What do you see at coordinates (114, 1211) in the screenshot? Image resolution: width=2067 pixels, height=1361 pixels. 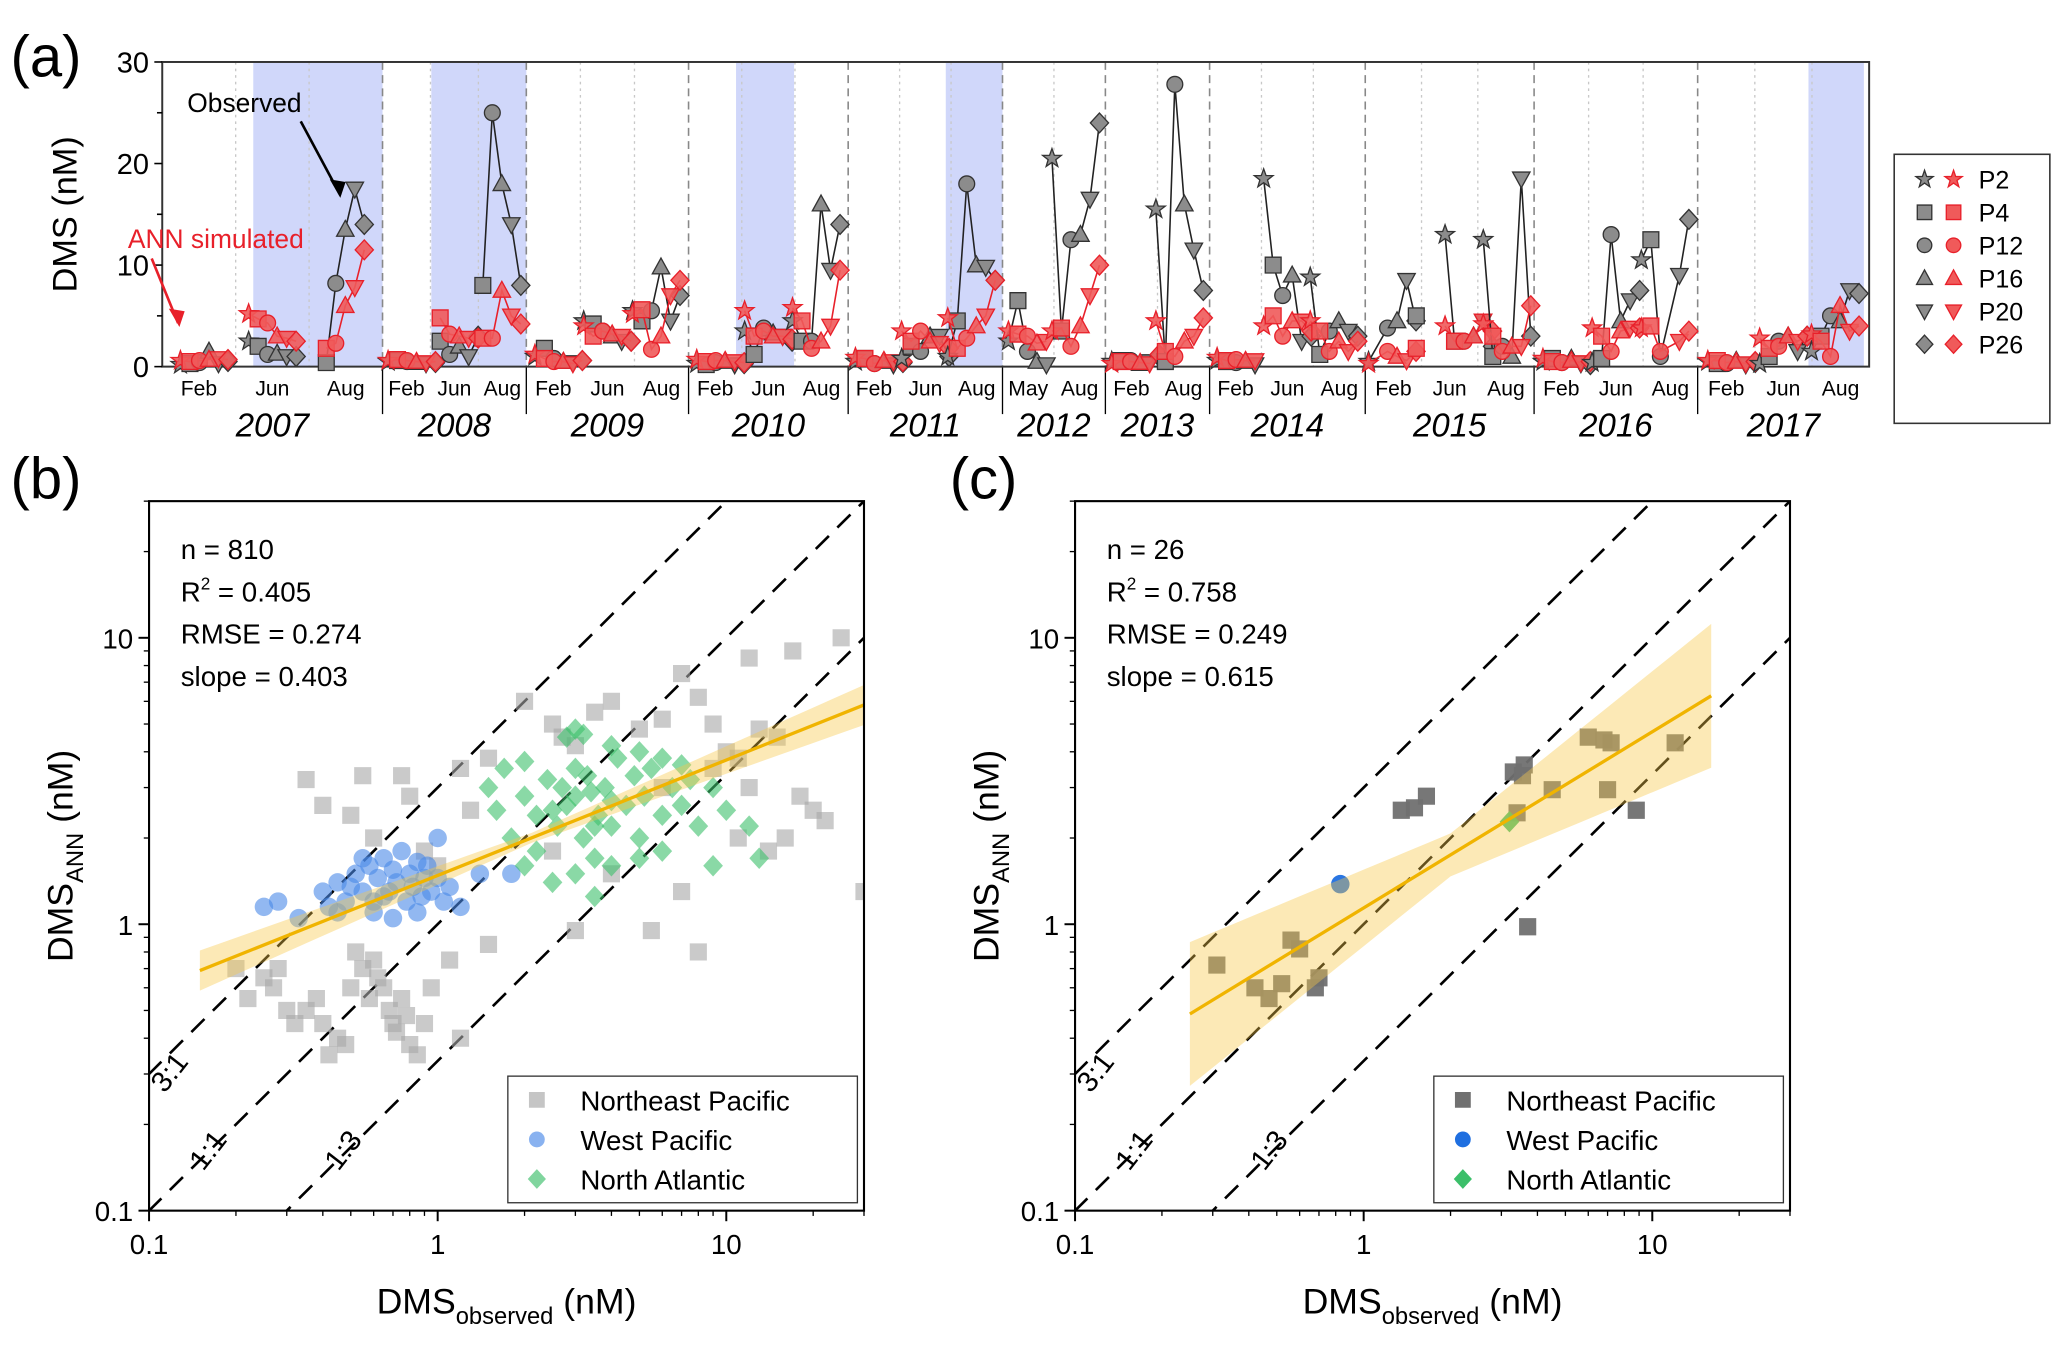 I see `y-tick-label: 0.1` at bounding box center [114, 1211].